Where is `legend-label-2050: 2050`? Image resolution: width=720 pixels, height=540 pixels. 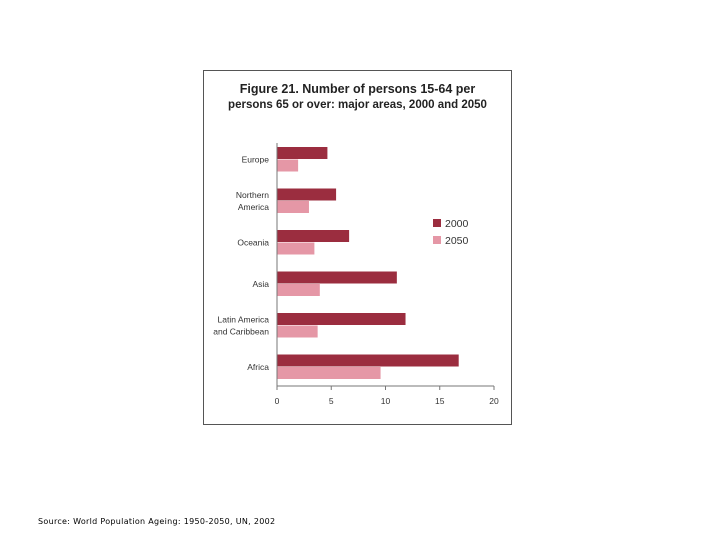 legend-label-2050: 2050 is located at coordinates (457, 241).